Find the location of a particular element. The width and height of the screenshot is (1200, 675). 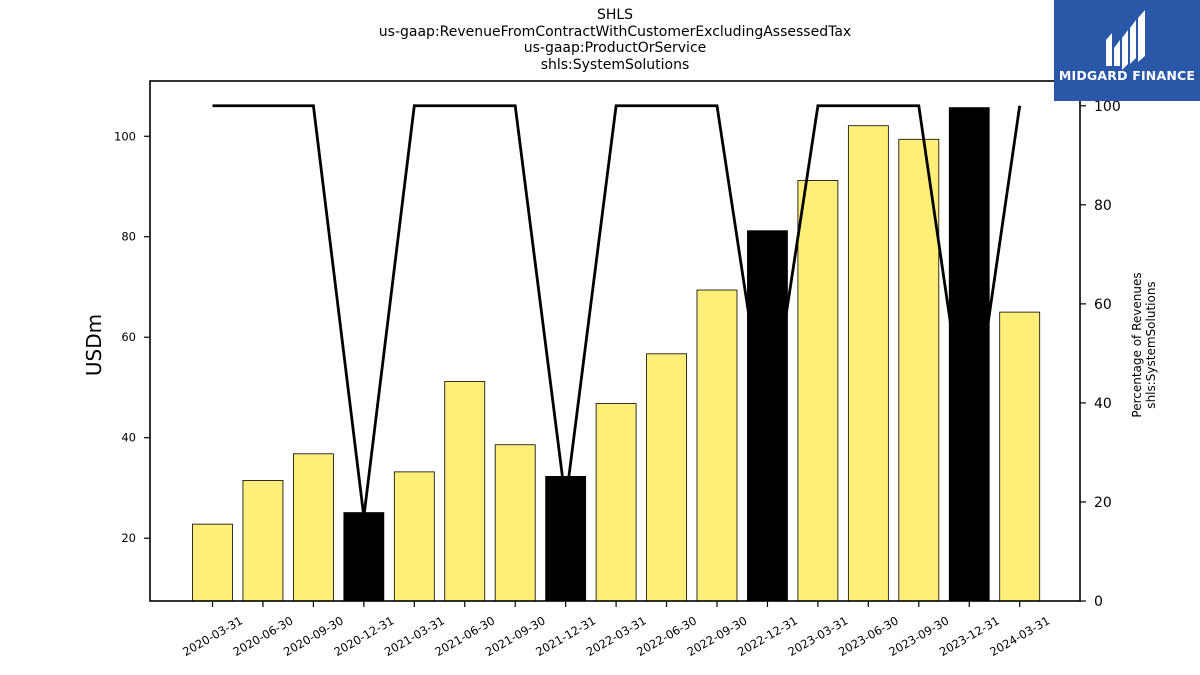

y2-tick-label: 0 is located at coordinates (1098, 602).